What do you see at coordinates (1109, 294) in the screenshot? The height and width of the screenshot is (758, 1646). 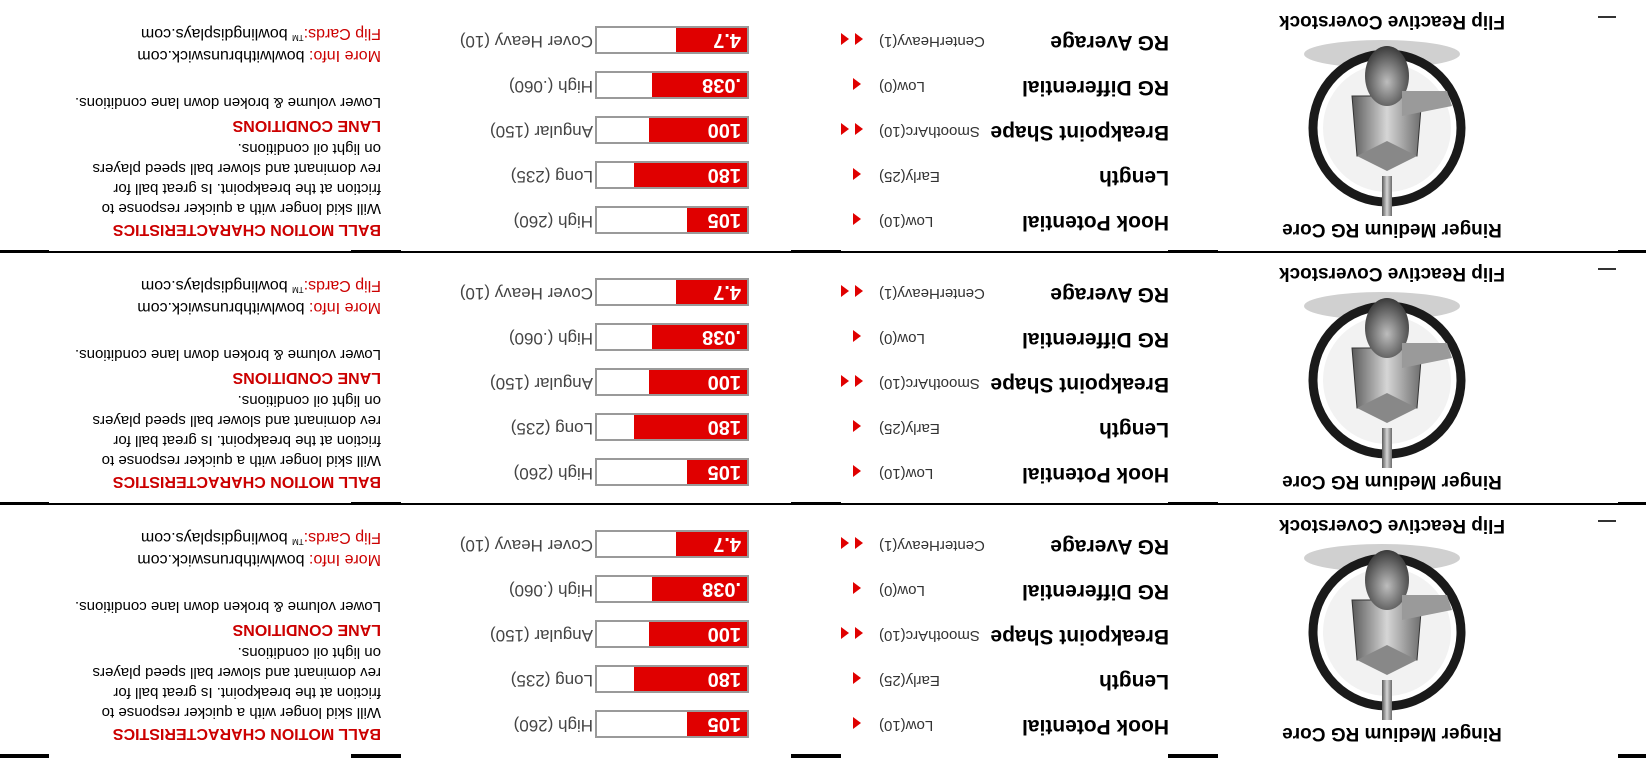 I see `spec-label: RG Average` at bounding box center [1109, 294].